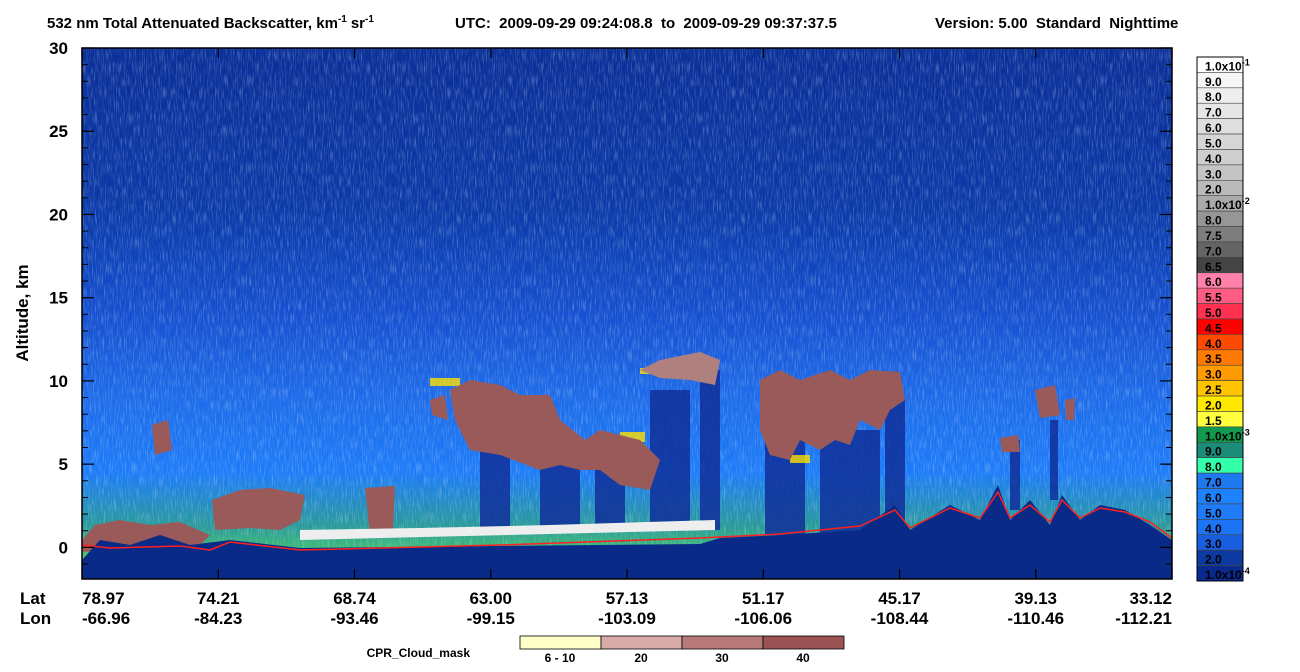 This screenshot has width=1300, height=672. Describe the element at coordinates (1213, 298) in the screenshot. I see `colorbar-label-text: 5.5` at that location.